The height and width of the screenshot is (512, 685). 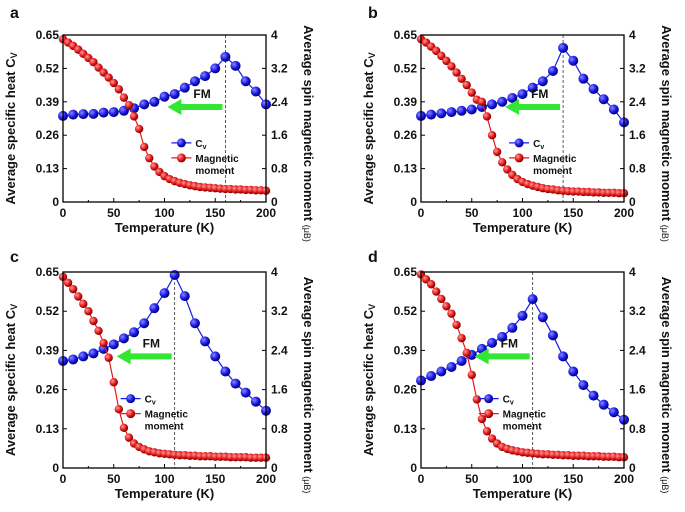 What do you see at coordinates (164, 370) in the screenshot?
I see `plot-frame` at bounding box center [164, 370].